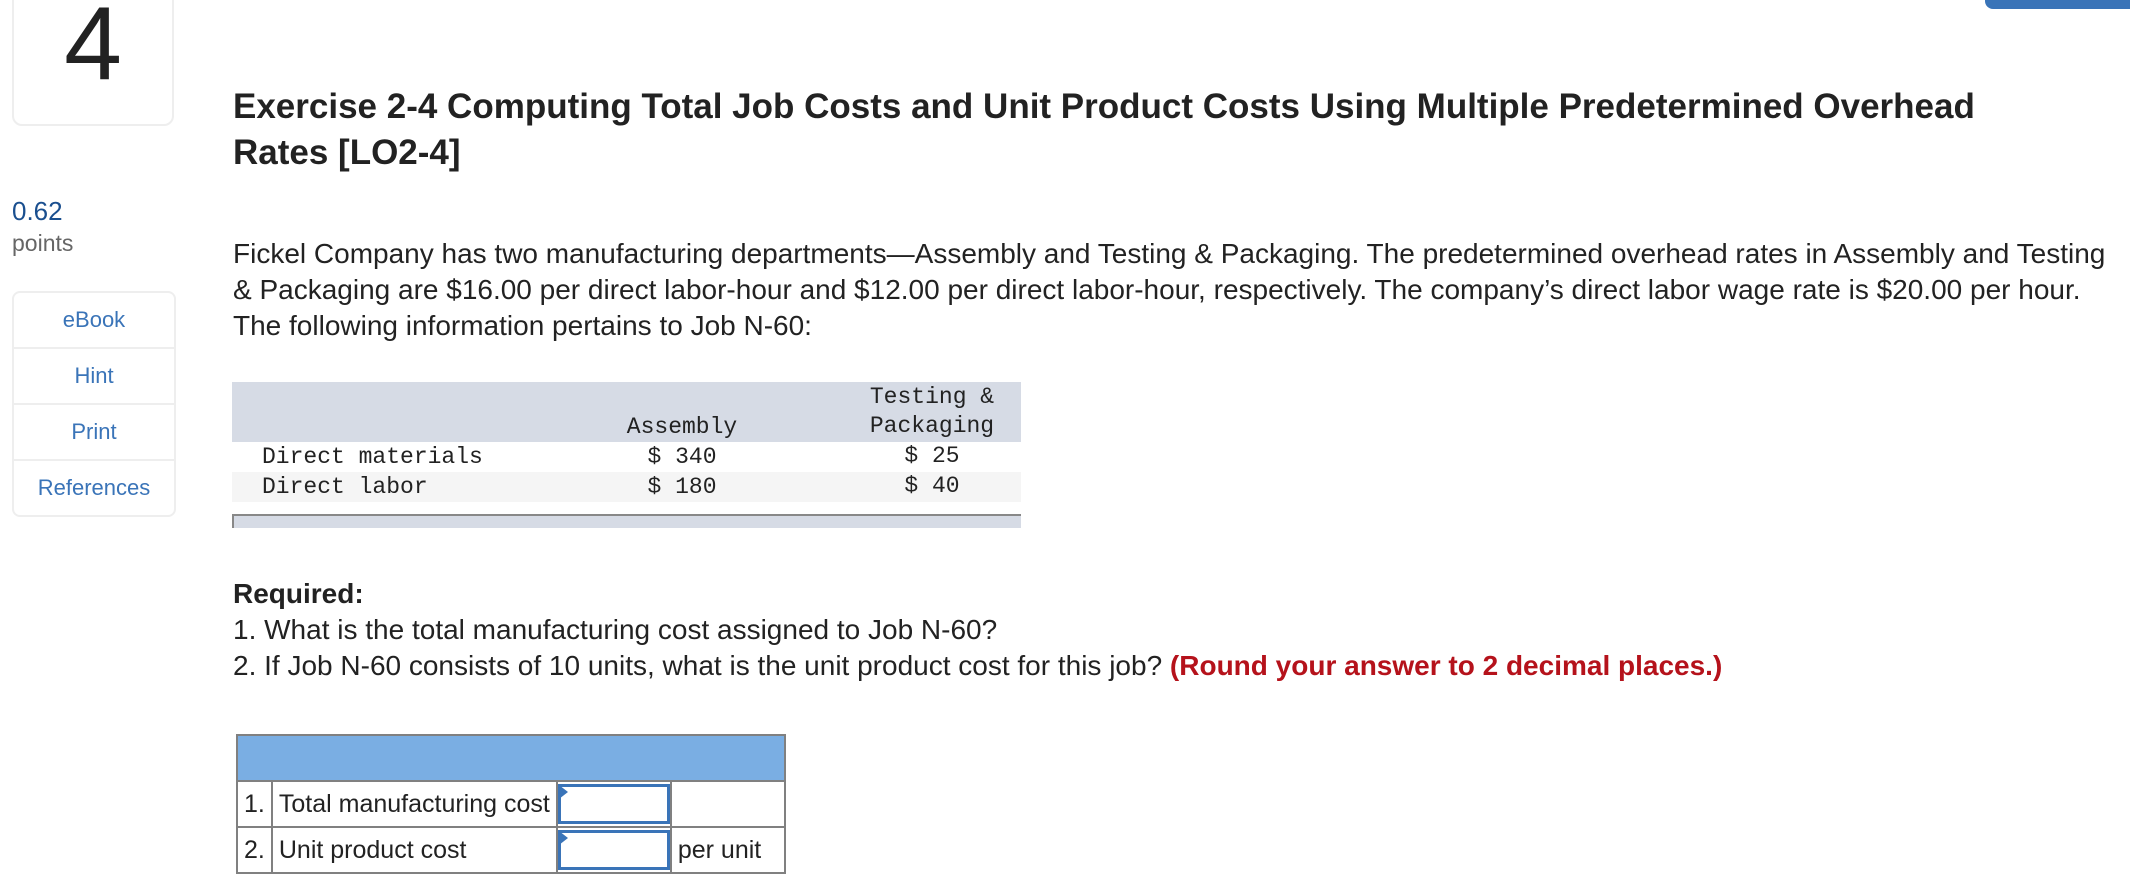 The height and width of the screenshot is (882, 2130). Describe the element at coordinates (298, 593) in the screenshot. I see `required-heading: Required:` at that location.